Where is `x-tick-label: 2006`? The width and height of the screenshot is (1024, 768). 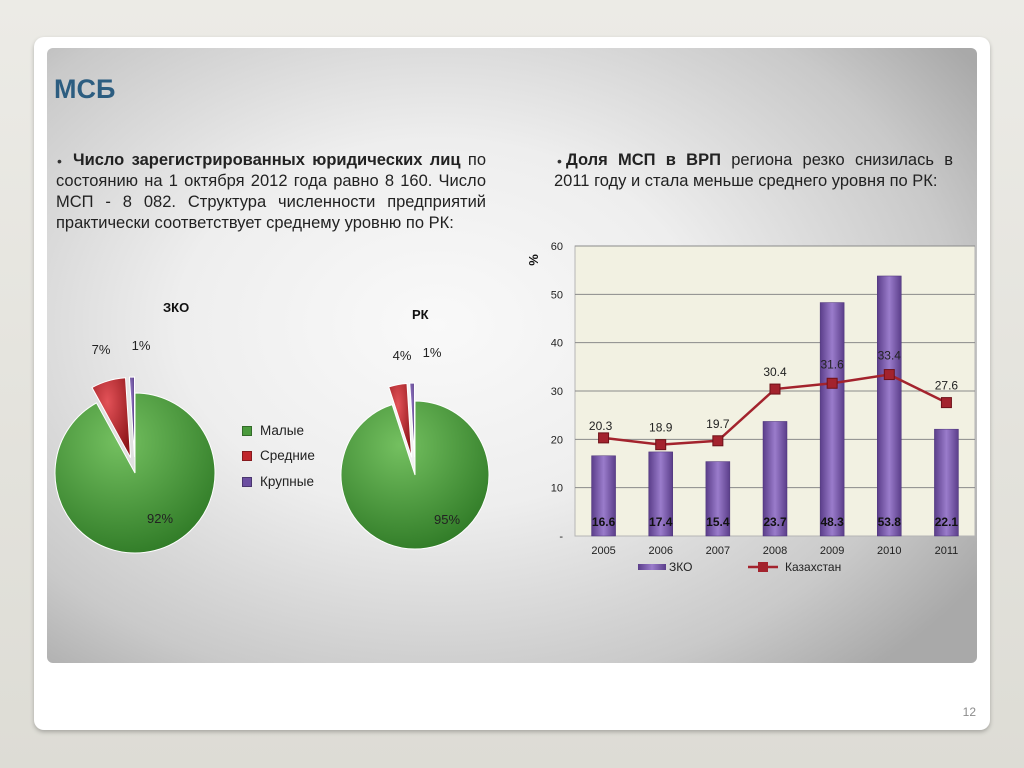
x-tick-label: 2006 is located at coordinates (660, 551).